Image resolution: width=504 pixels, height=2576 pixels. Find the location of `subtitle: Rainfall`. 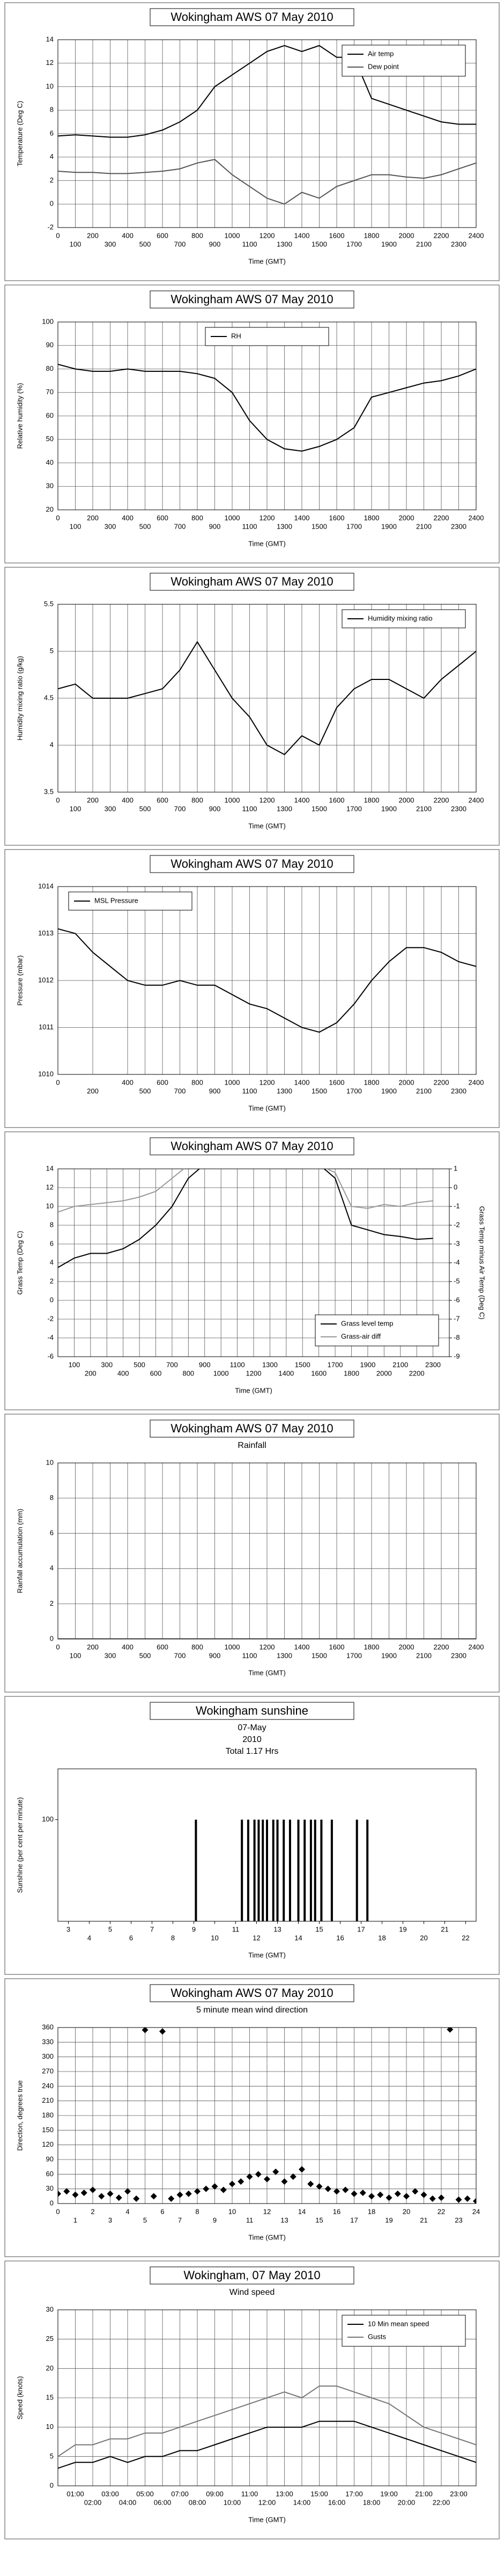

subtitle: Rainfall is located at coordinates (252, 1445).